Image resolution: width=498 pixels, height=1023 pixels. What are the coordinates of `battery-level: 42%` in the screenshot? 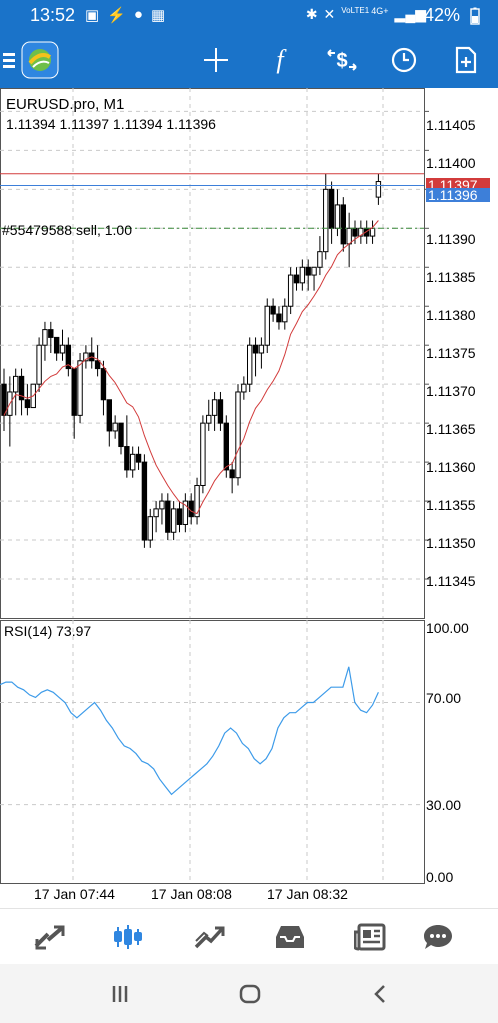 It's located at (441, 15).